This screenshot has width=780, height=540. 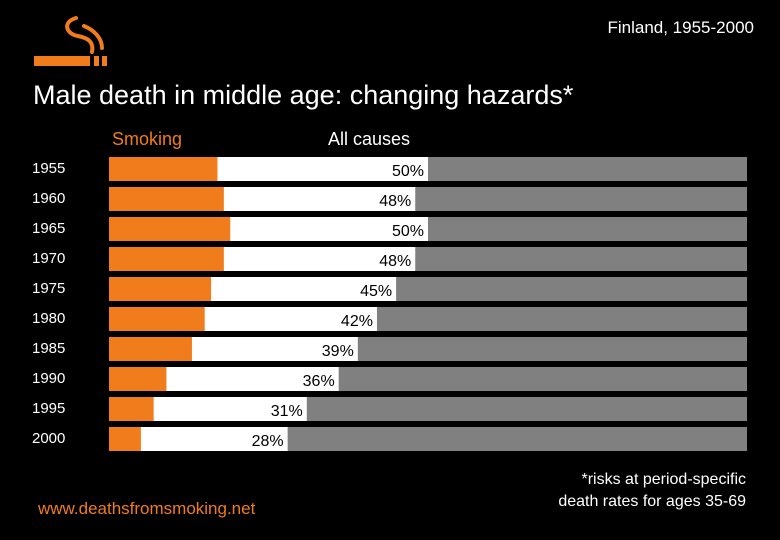 What do you see at coordinates (175, 351) in the screenshot?
I see `smoking-value-label: 13` at bounding box center [175, 351].